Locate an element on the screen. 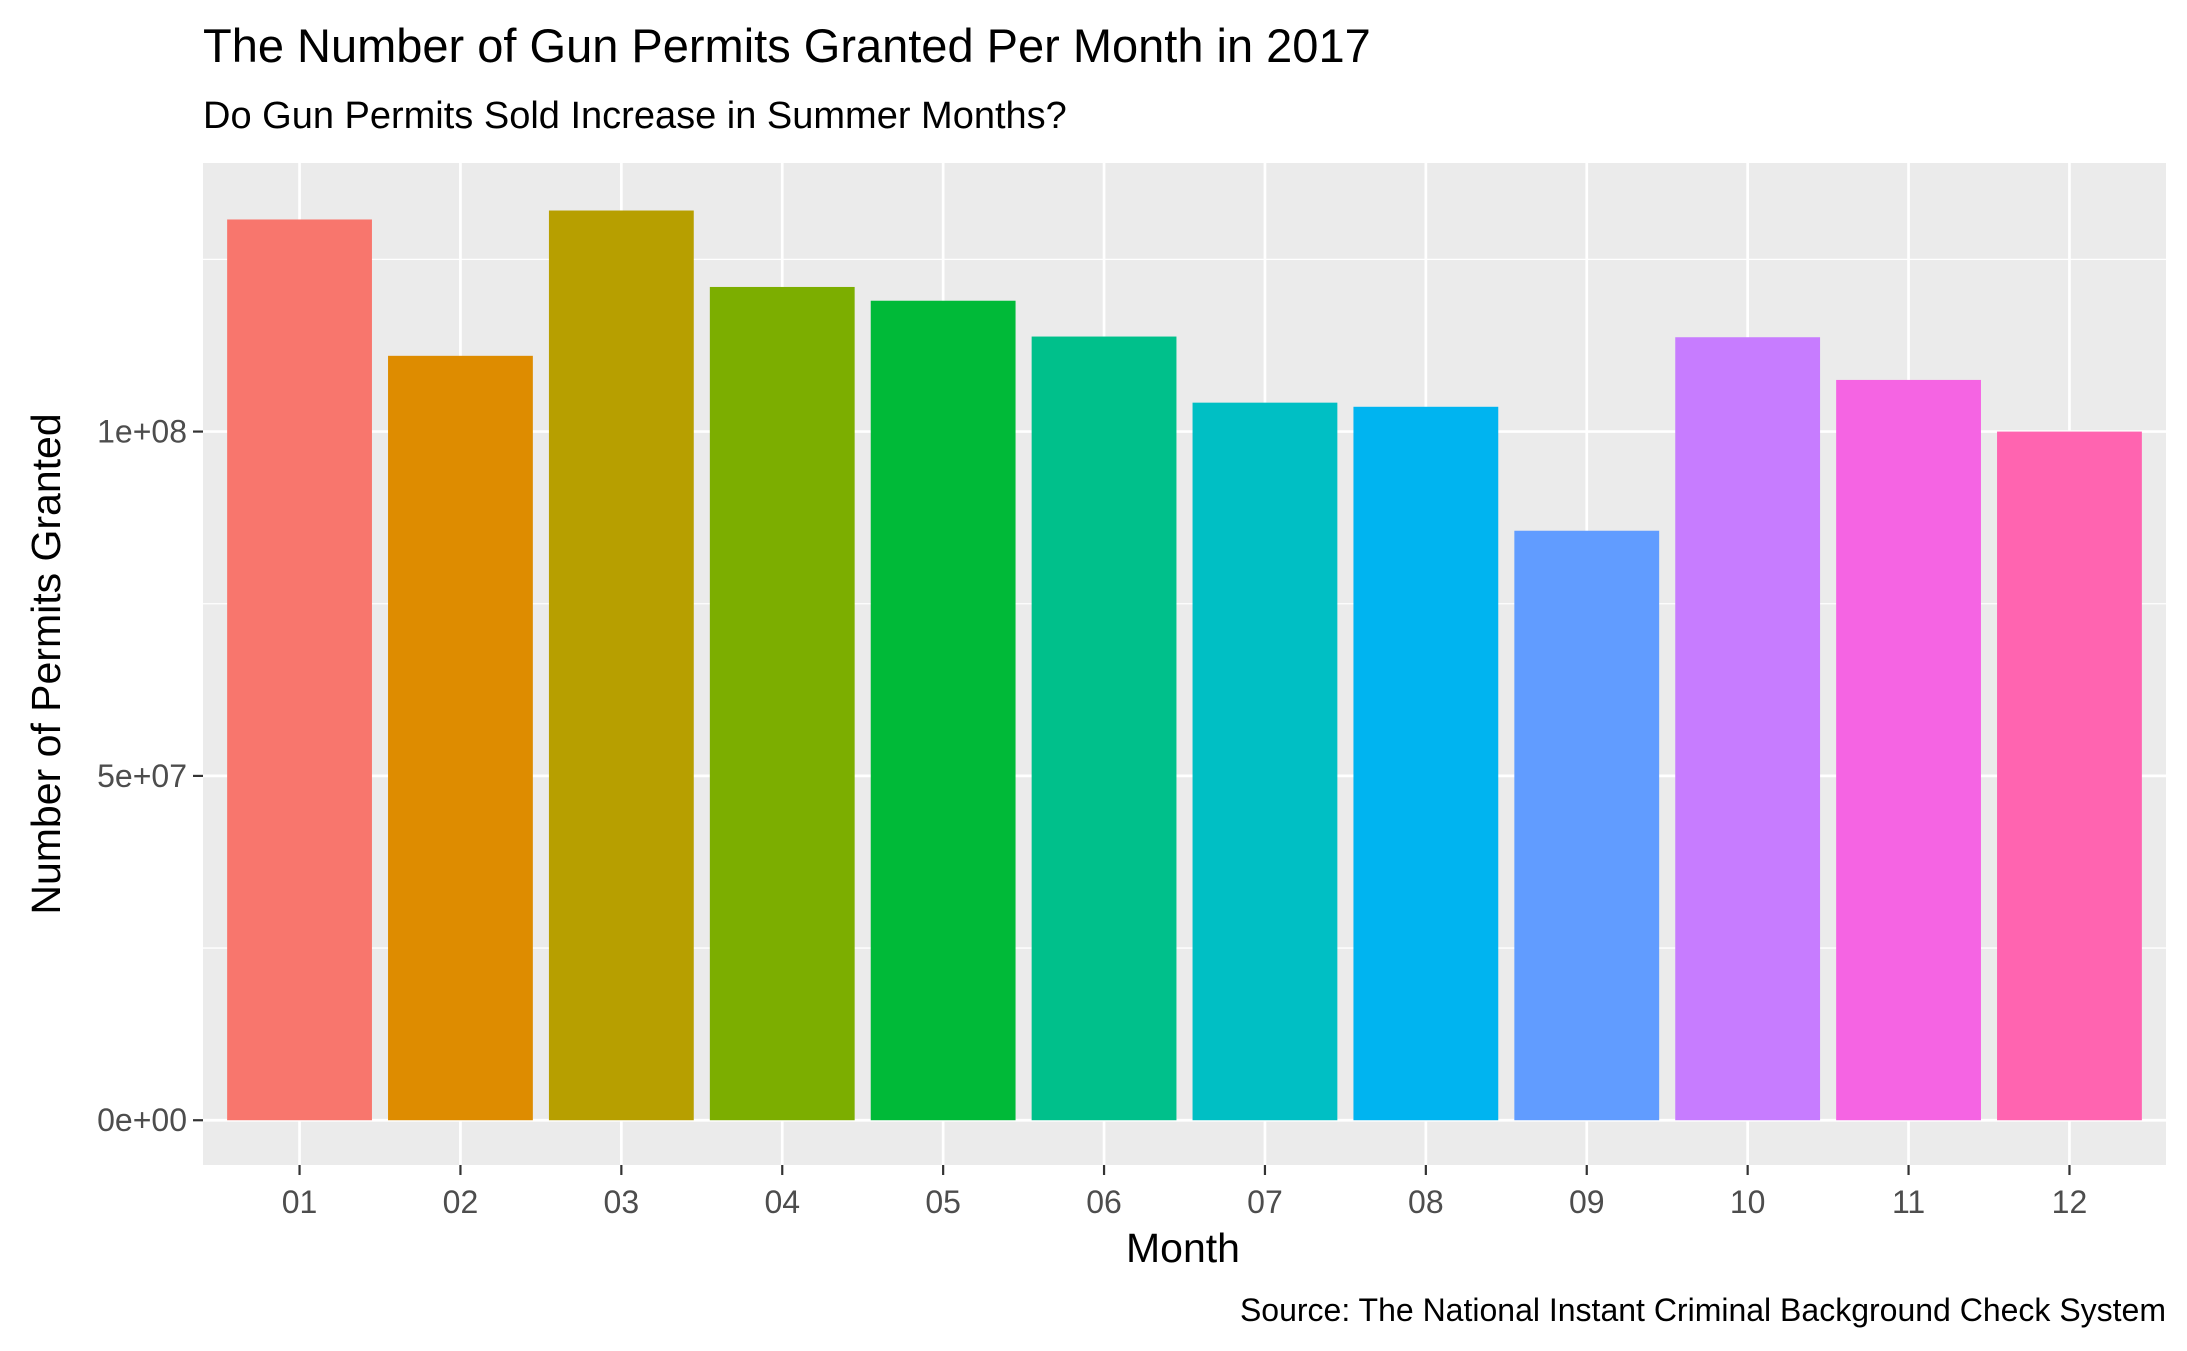 Image resolution: width=2187 pixels, height=1351 pixels. x-tick-label: 05 is located at coordinates (943, 1202).